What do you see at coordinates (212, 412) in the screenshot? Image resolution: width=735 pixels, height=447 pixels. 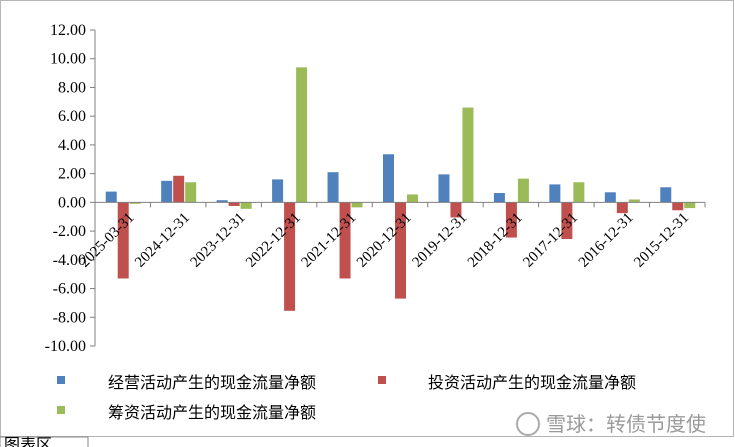 I see `legend-label: 筹资活动产生的现金流量净额` at bounding box center [212, 412].